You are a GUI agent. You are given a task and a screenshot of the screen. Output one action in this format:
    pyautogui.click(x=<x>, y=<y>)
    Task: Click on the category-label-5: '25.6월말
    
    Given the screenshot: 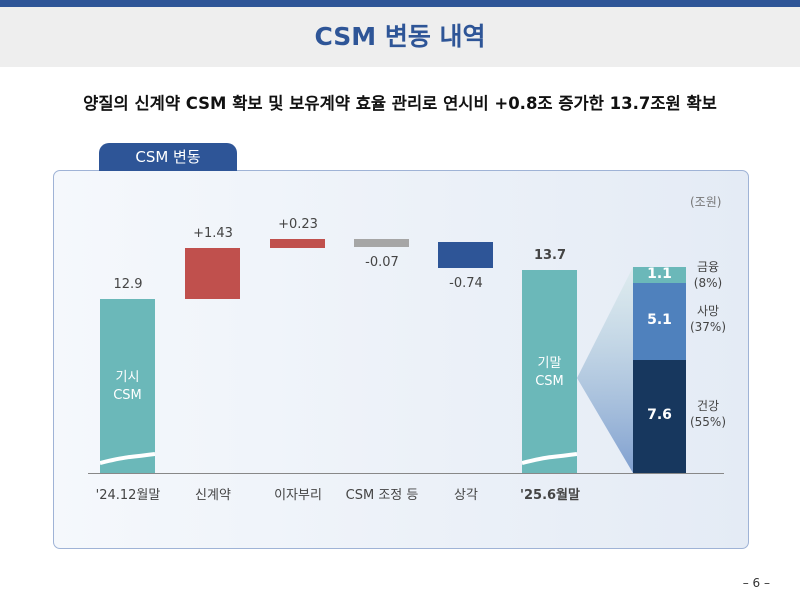 What is the action you would take?
    pyautogui.click(x=550, y=495)
    